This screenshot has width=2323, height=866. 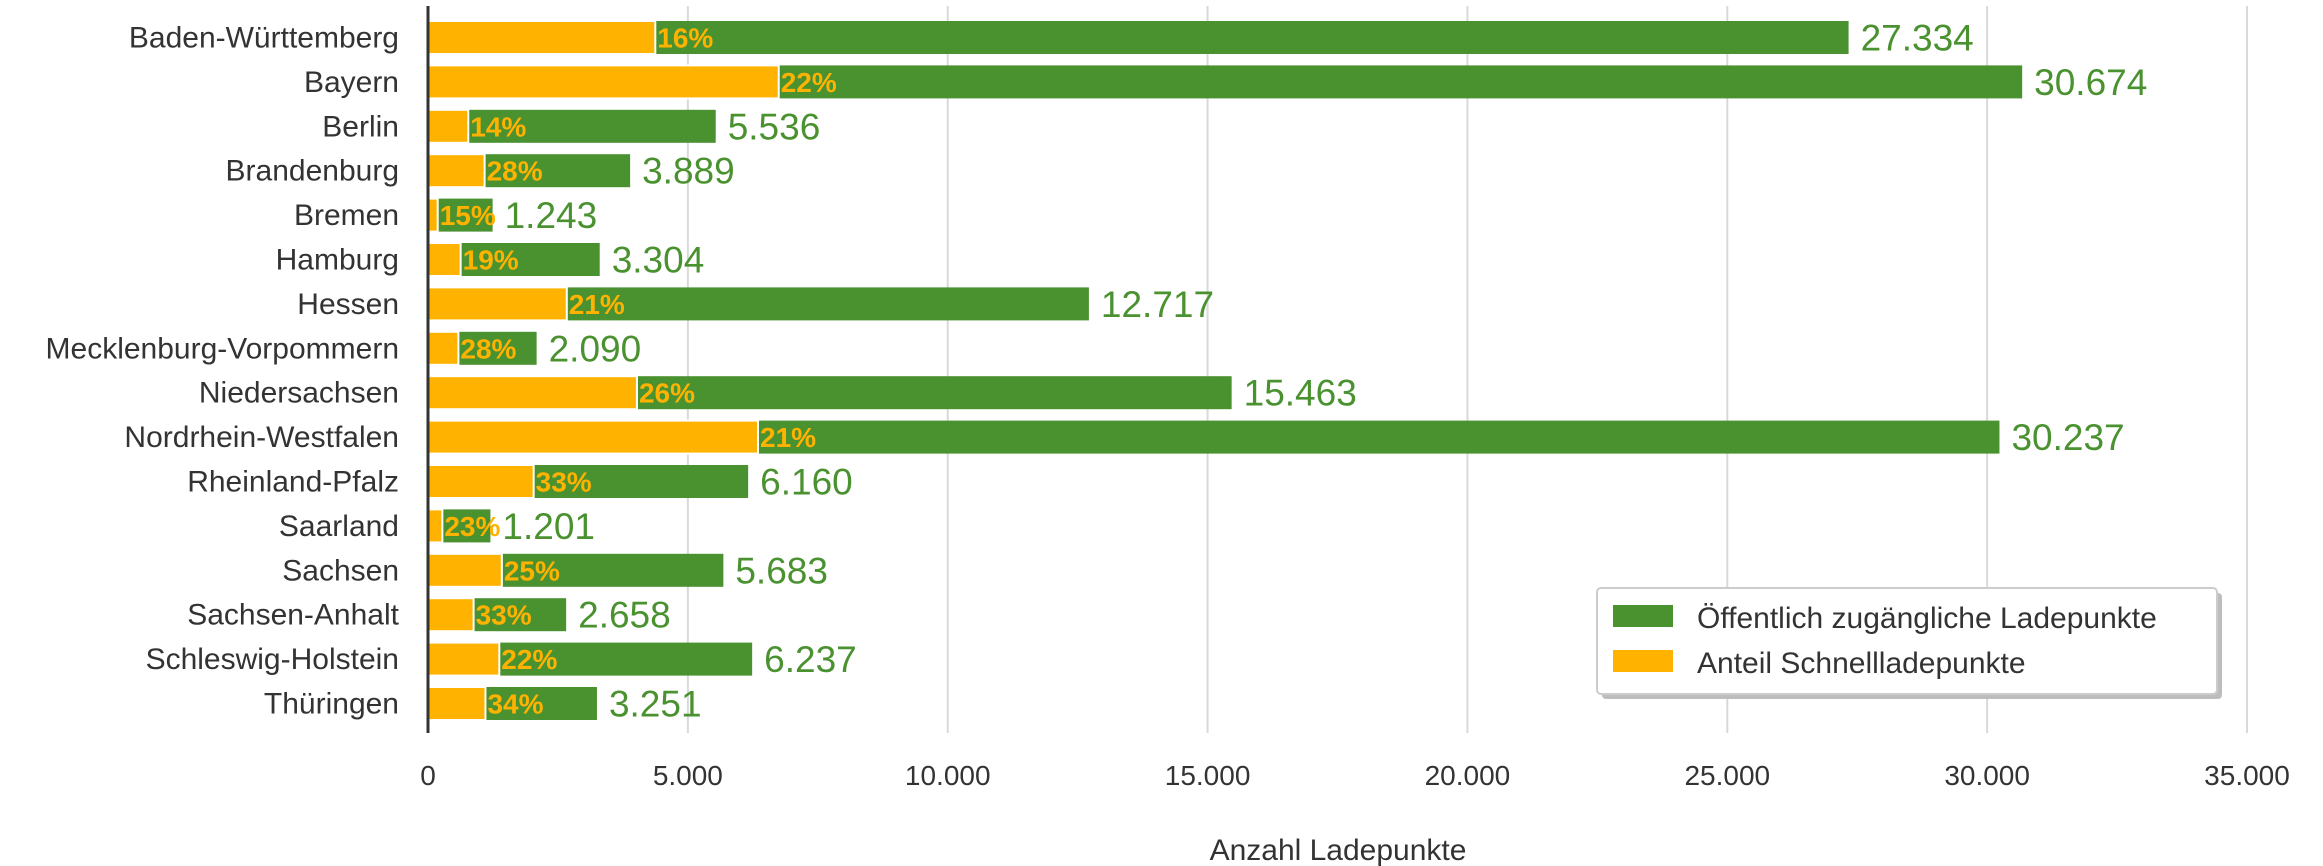 What do you see at coordinates (685, 38) in the screenshot?
I see `percent-label: 16%` at bounding box center [685, 38].